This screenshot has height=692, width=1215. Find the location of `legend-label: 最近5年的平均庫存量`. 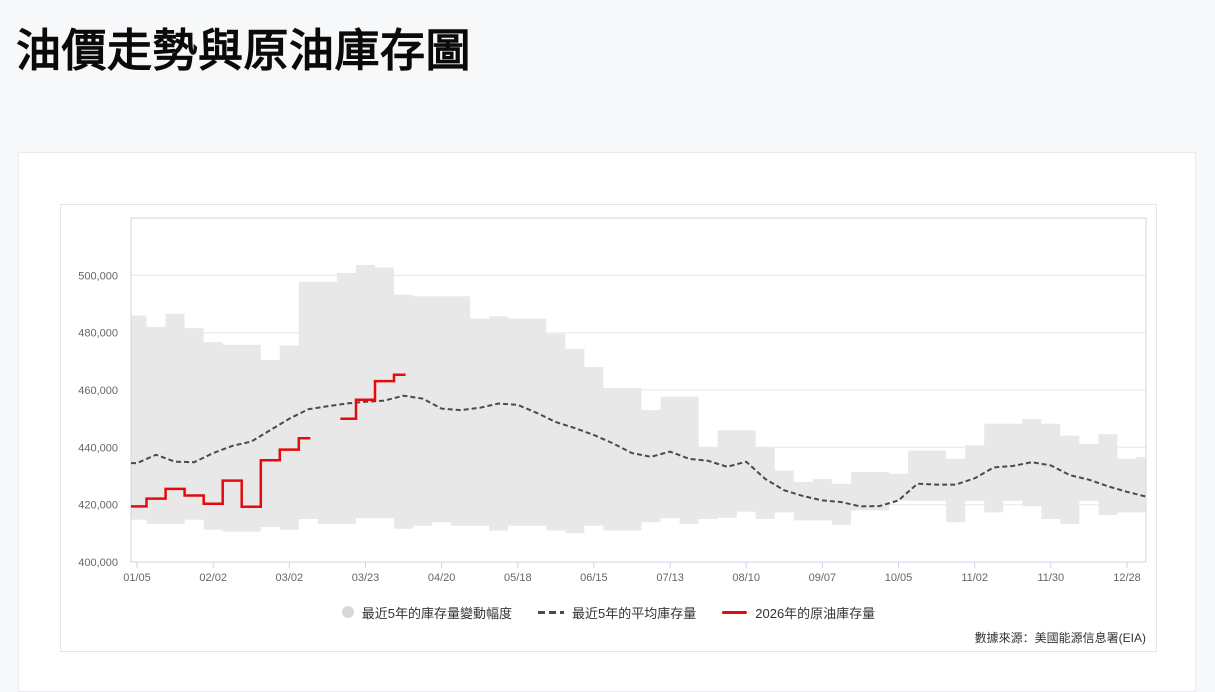

legend-label: 最近5年的平均庫存量 is located at coordinates (634, 613).